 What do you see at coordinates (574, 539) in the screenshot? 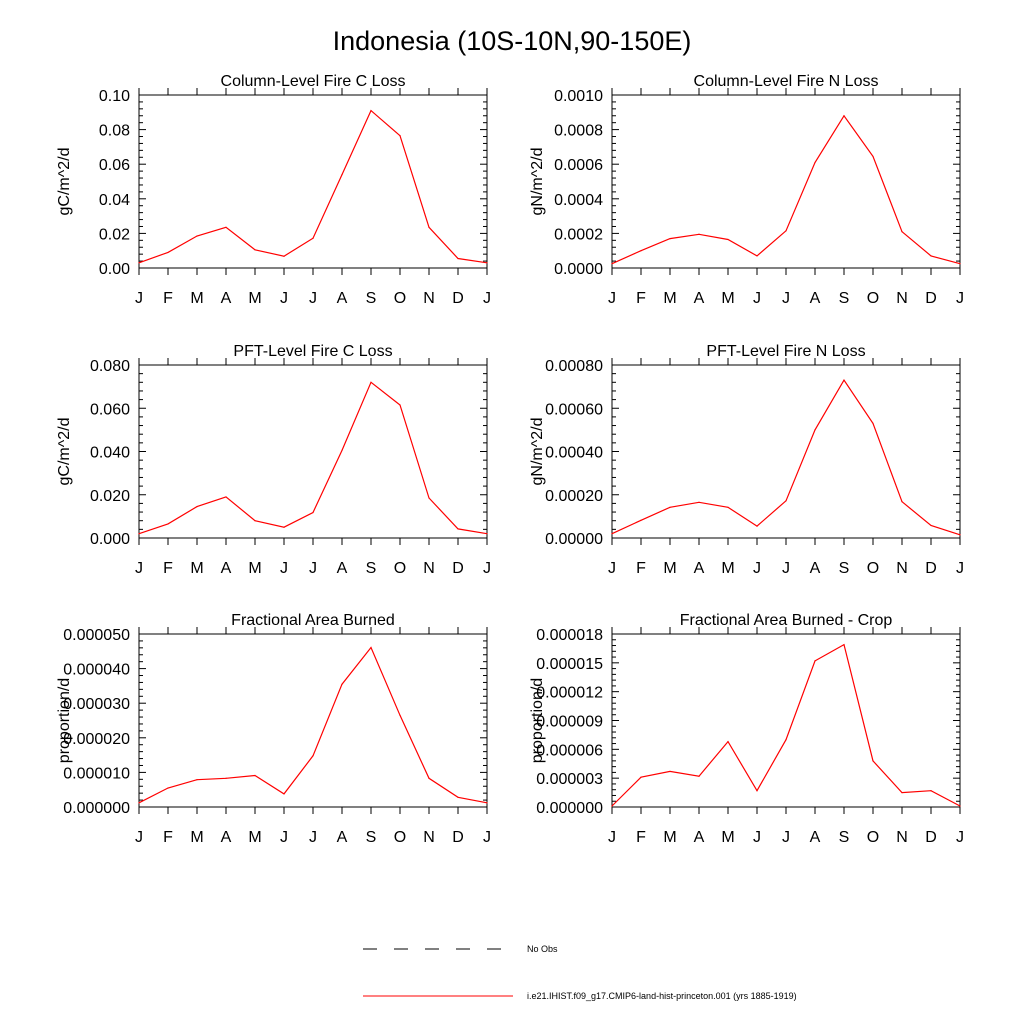
I see `y-tick-label: 0.00000` at bounding box center [574, 539].